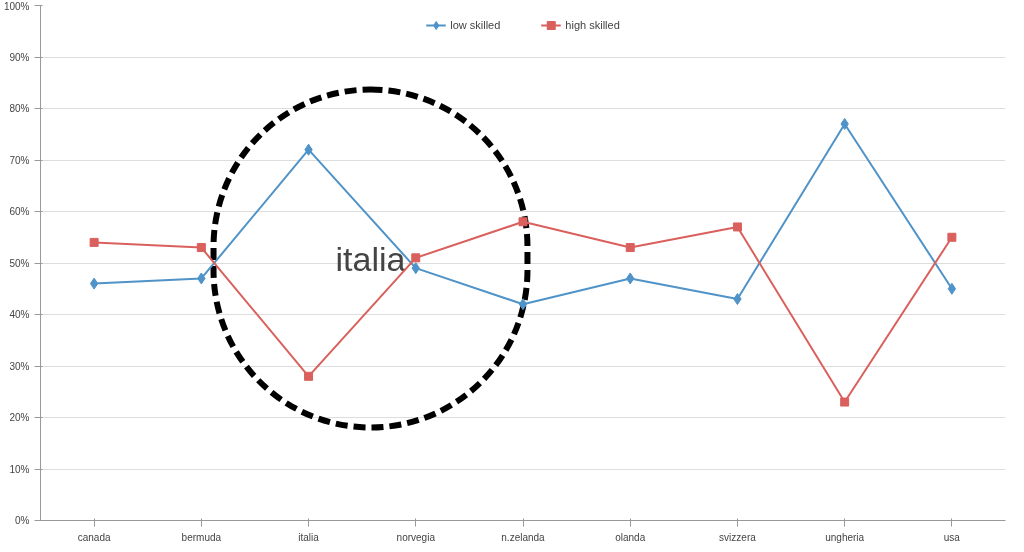  I want to click on x-tick-label: usa, so click(952, 537).